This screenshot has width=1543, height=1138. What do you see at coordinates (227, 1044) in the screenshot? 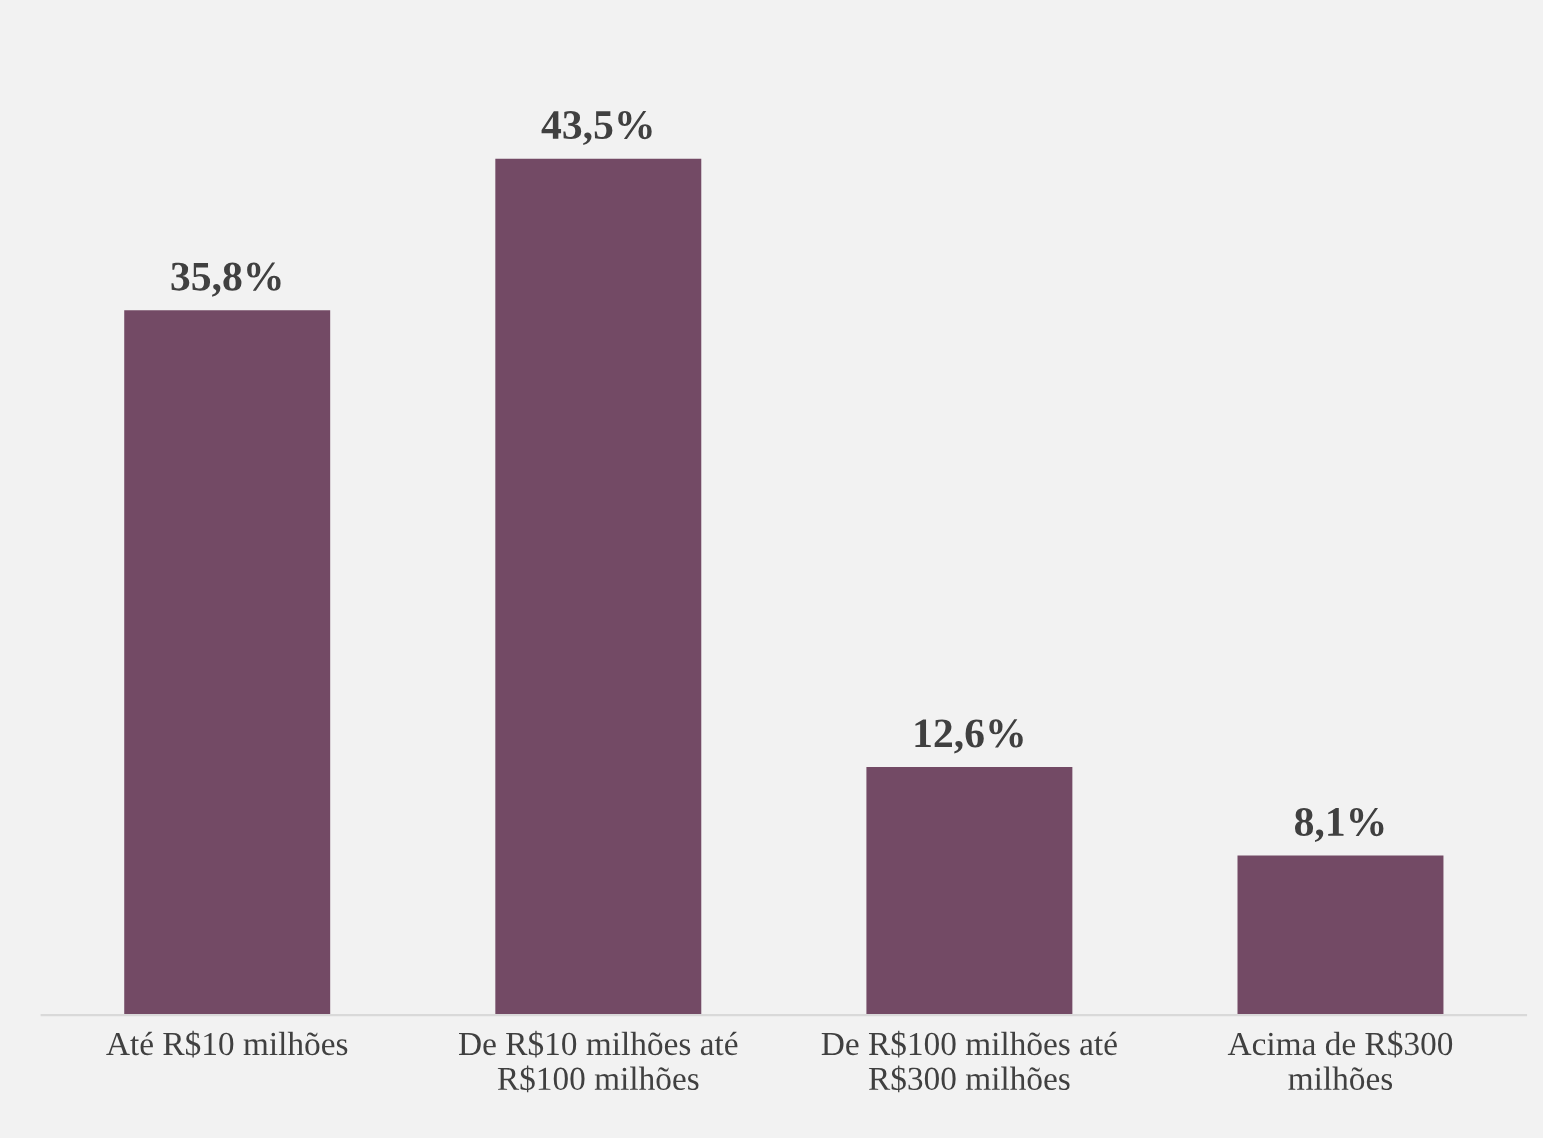
I see `x-tick-label: Até R$10 milhões` at bounding box center [227, 1044].